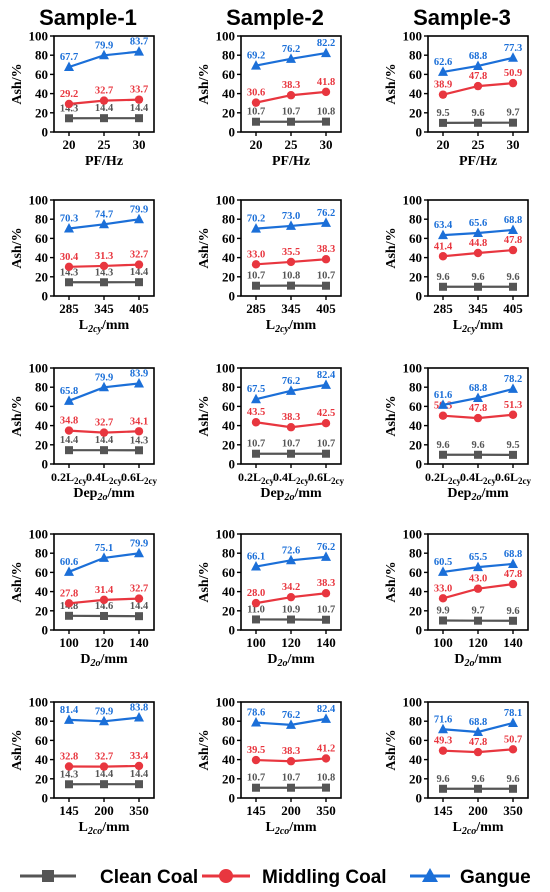 The height and width of the screenshot is (892, 550). What do you see at coordinates (443, 810) in the screenshot?
I see `x-tick-label: 145` at bounding box center [443, 810].